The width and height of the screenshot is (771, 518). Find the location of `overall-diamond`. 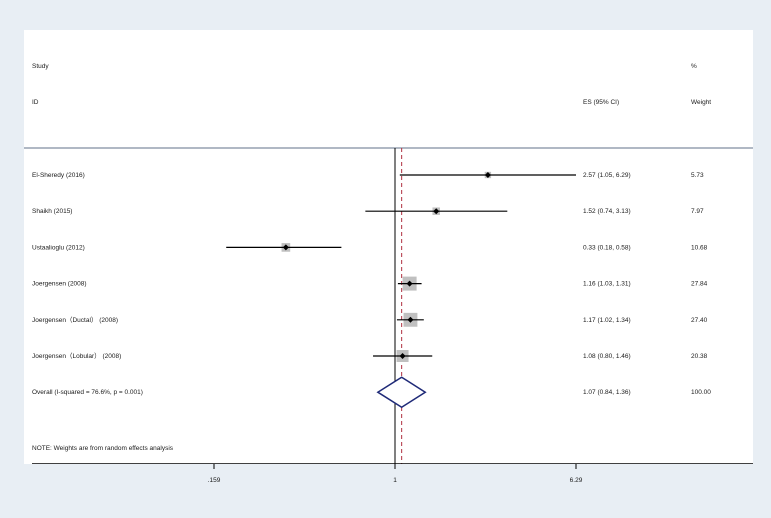

overall-diamond is located at coordinates (401, 392).